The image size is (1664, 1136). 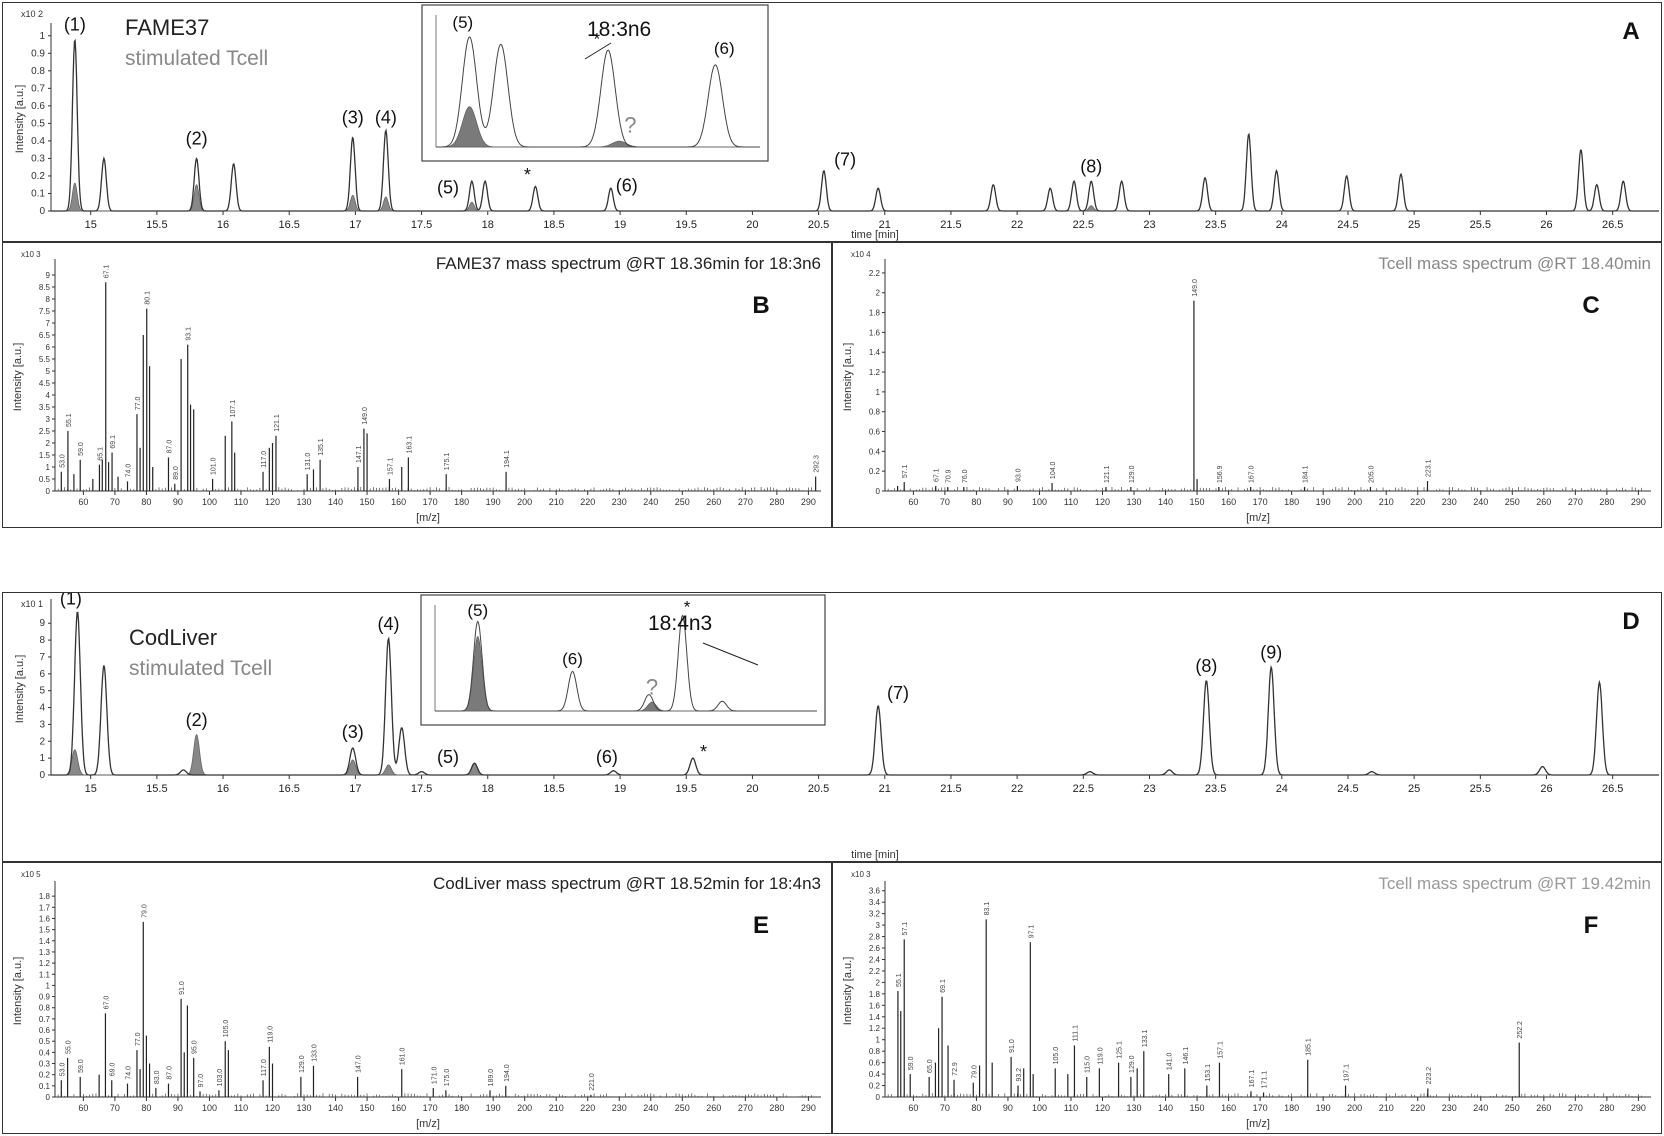 I want to click on mz-peak-label: 95.0, so click(x=195, y=1047).